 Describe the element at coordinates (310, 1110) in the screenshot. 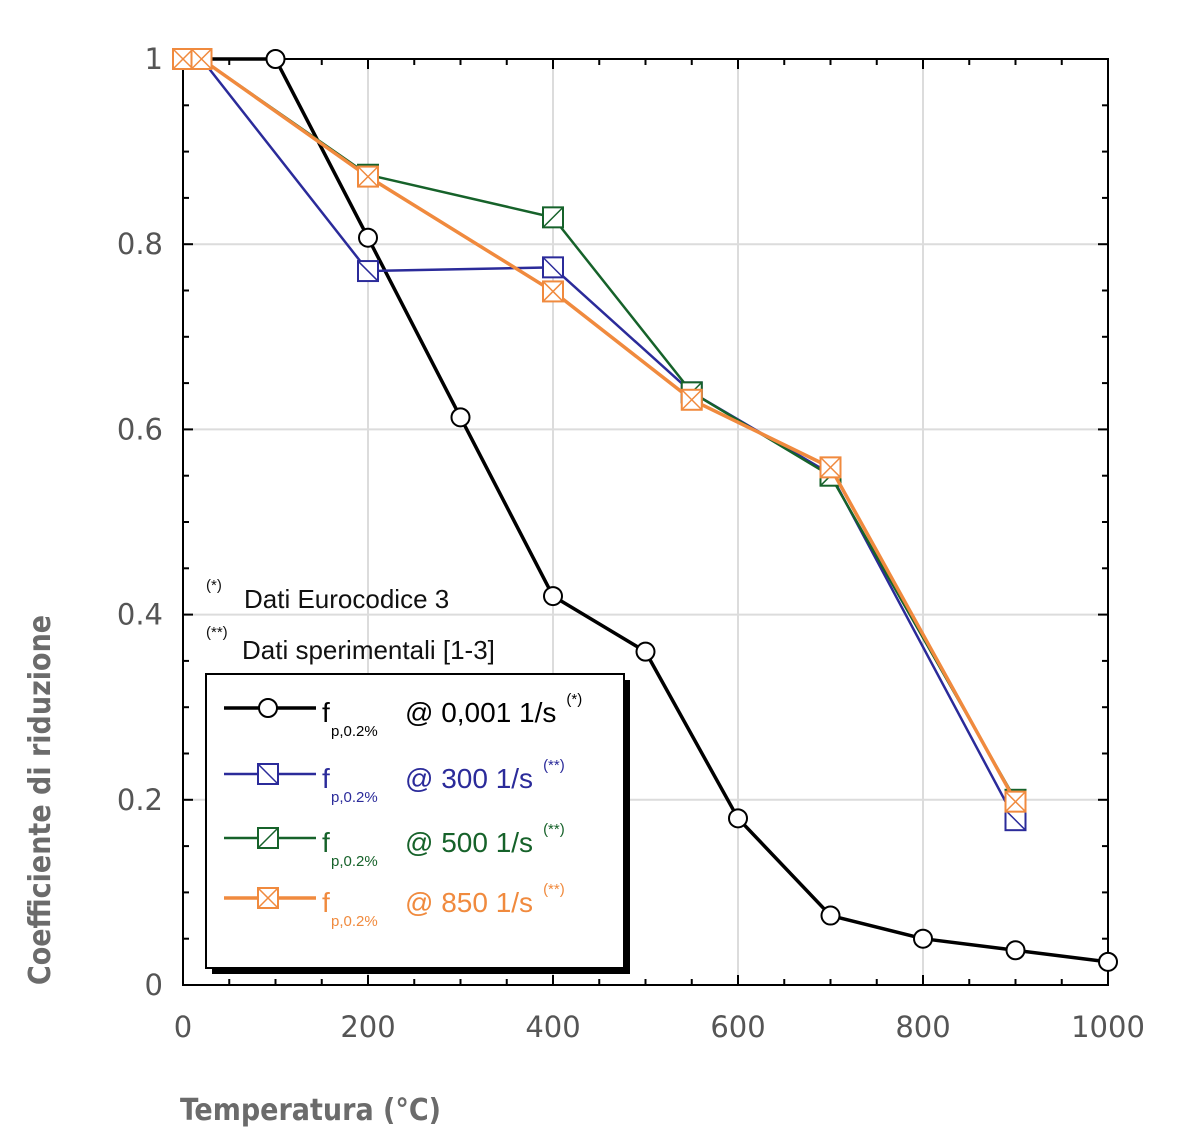

I see `x-axis-title: Temperatura (°C)` at that location.